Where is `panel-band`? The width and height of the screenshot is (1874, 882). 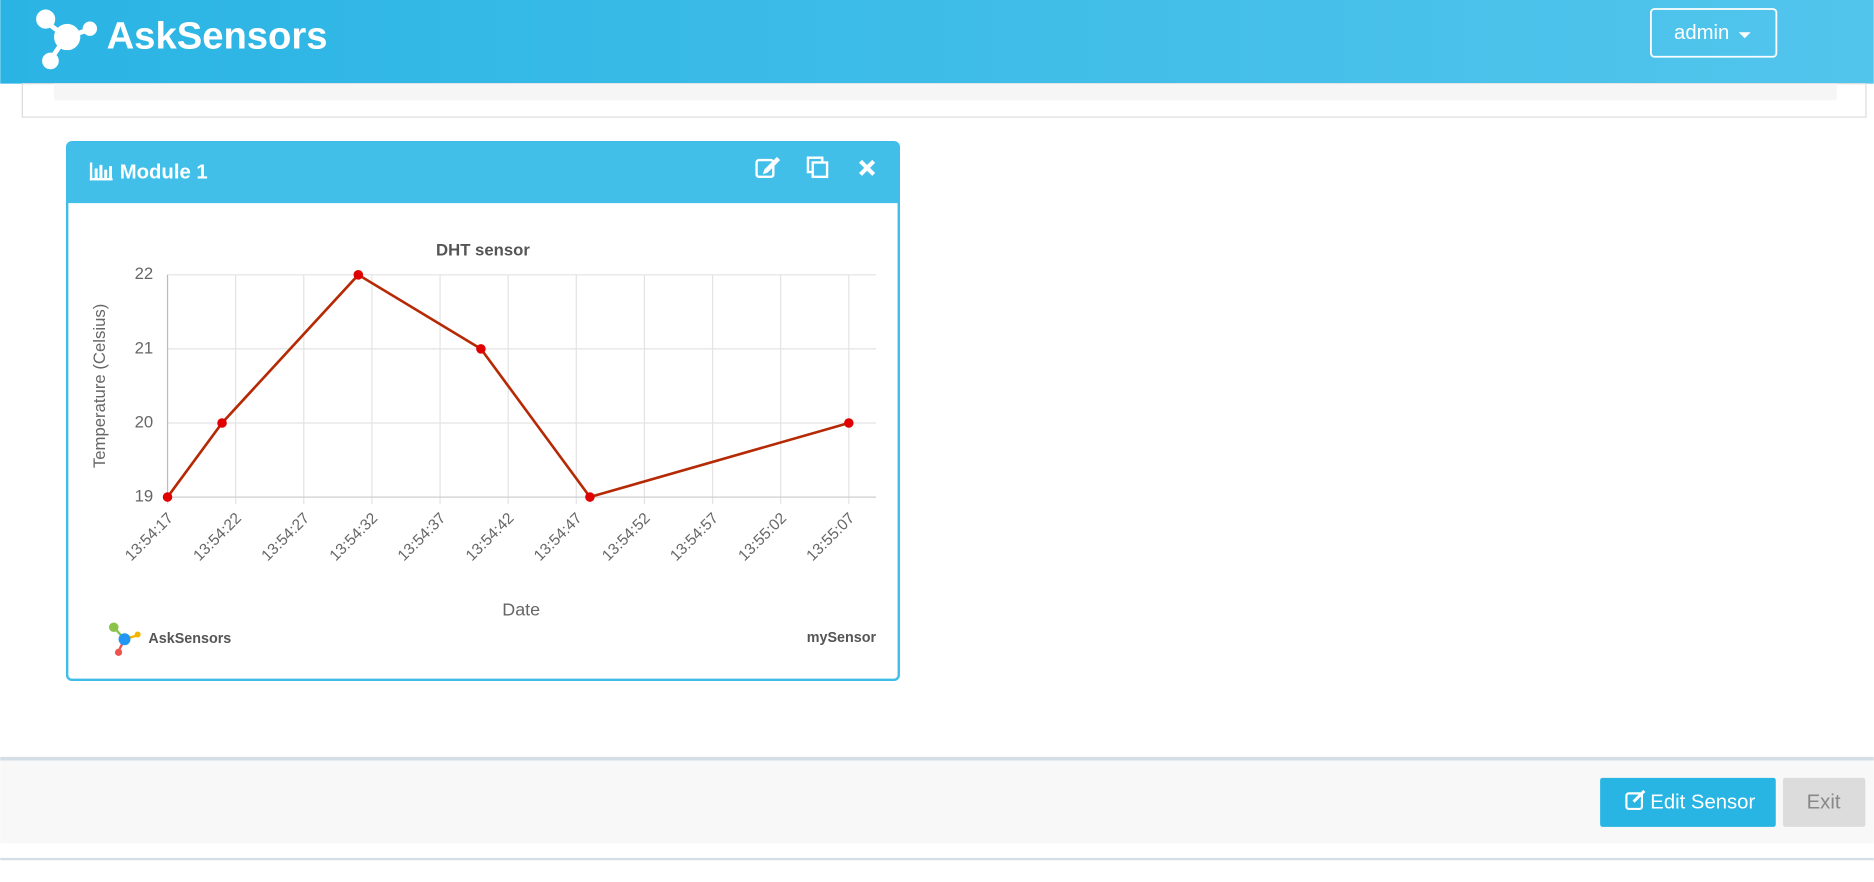
panel-band is located at coordinates (945, 92).